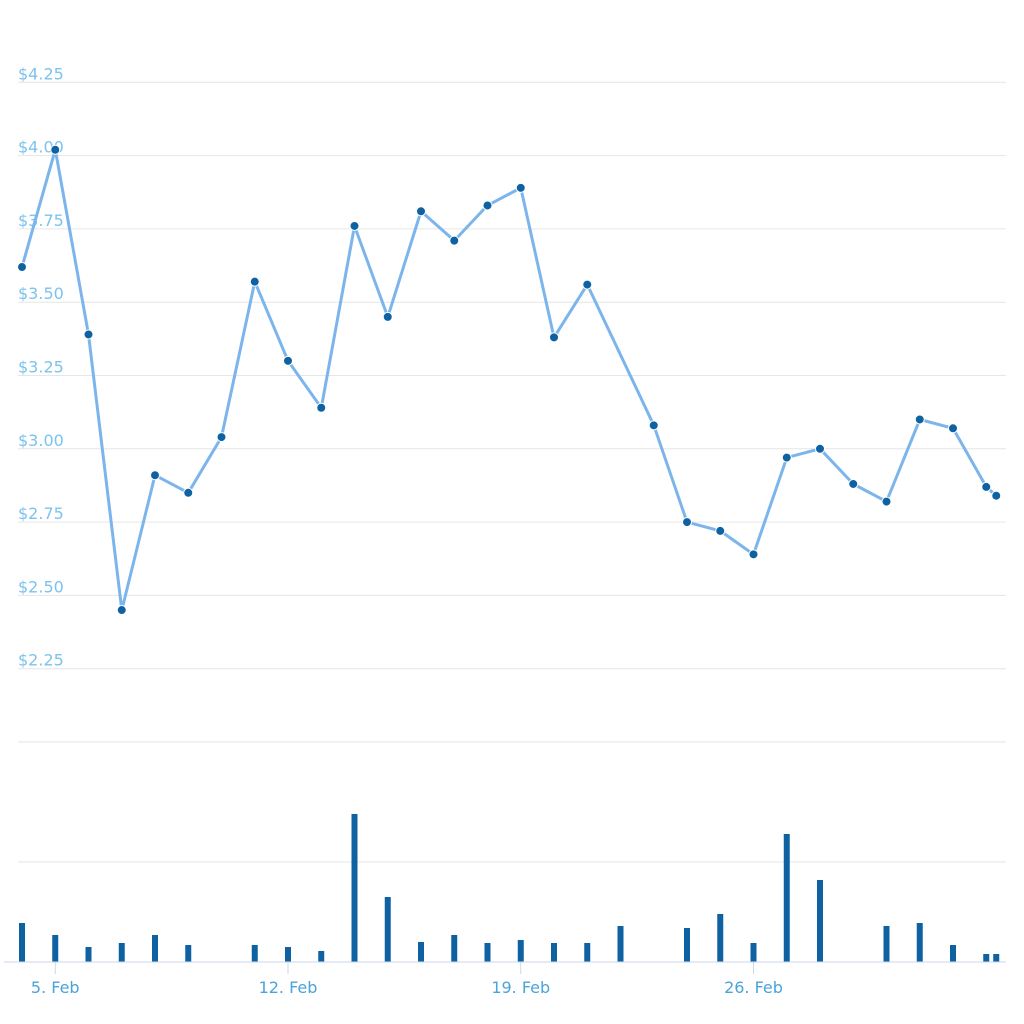 The height and width of the screenshot is (1024, 1024). Describe the element at coordinates (55, 987) in the screenshot. I see `x-tick-label: 5. Feb` at that location.